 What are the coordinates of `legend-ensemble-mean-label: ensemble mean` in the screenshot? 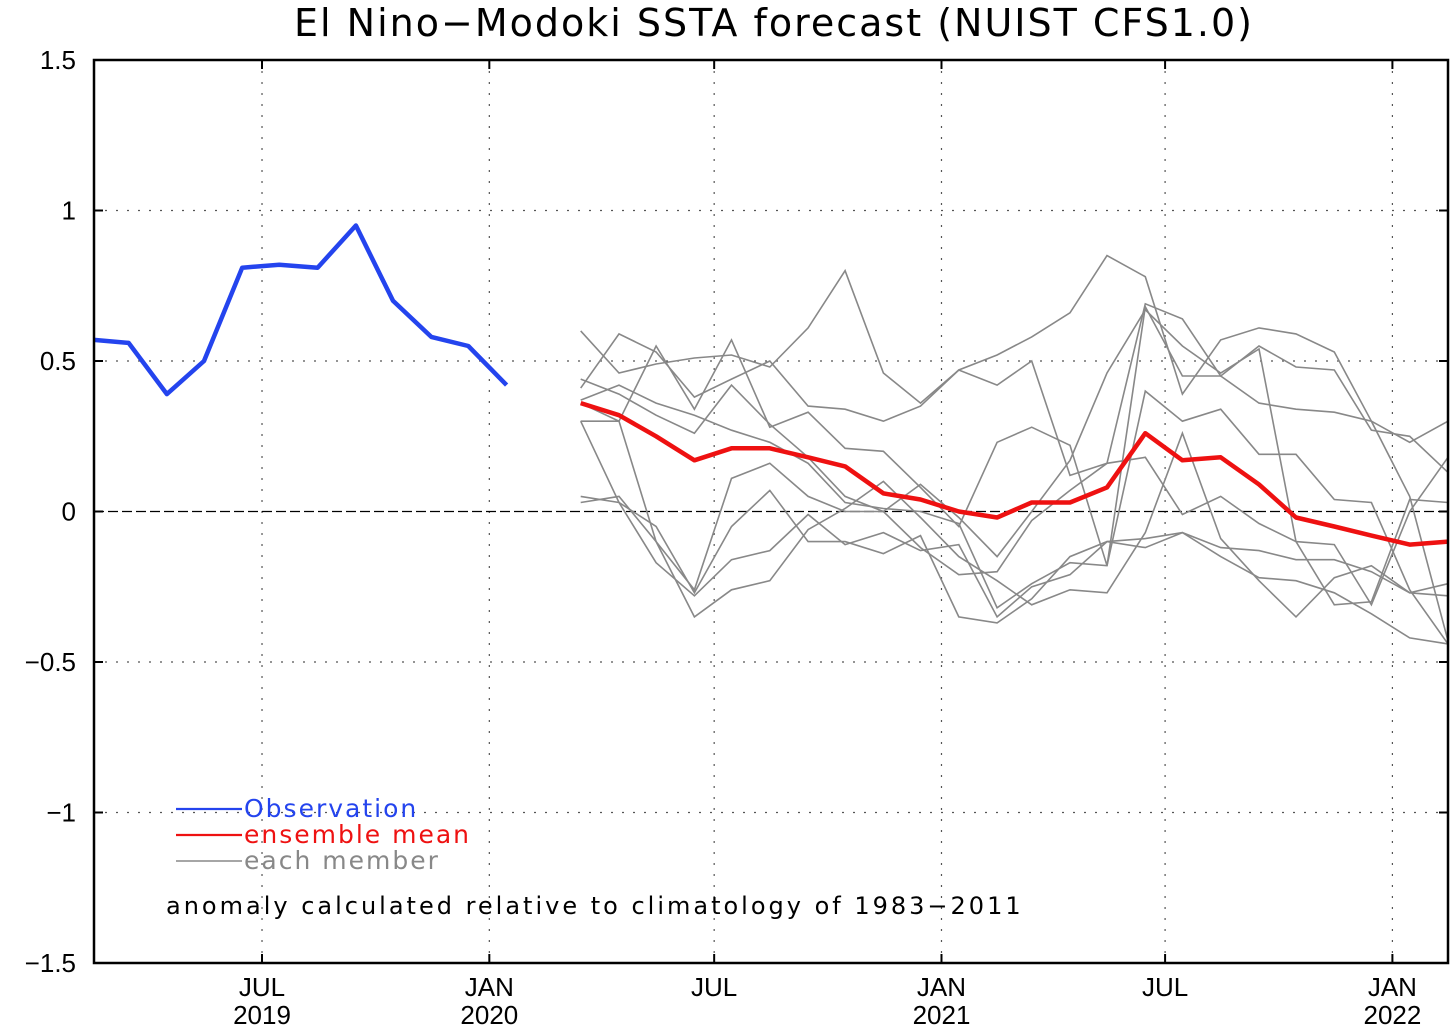 It's located at (357, 834).